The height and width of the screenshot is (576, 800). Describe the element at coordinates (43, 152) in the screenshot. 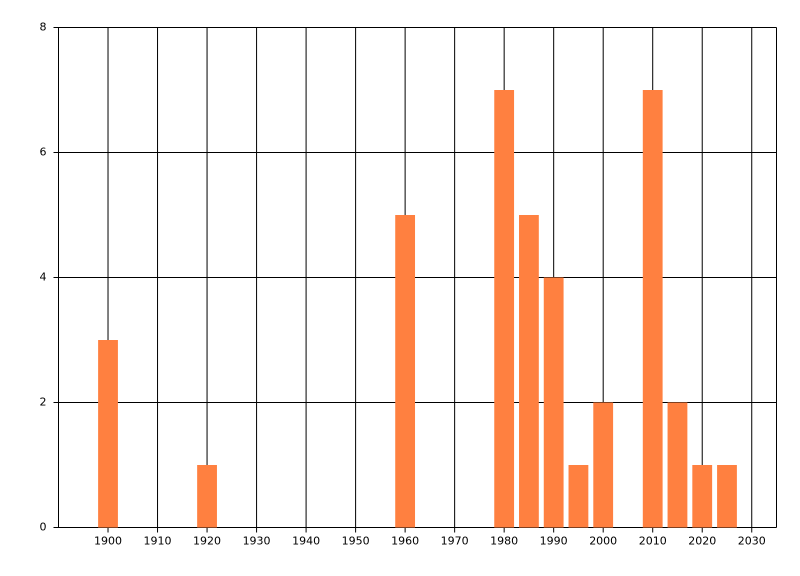

I see `y-tick-label: 6` at that location.